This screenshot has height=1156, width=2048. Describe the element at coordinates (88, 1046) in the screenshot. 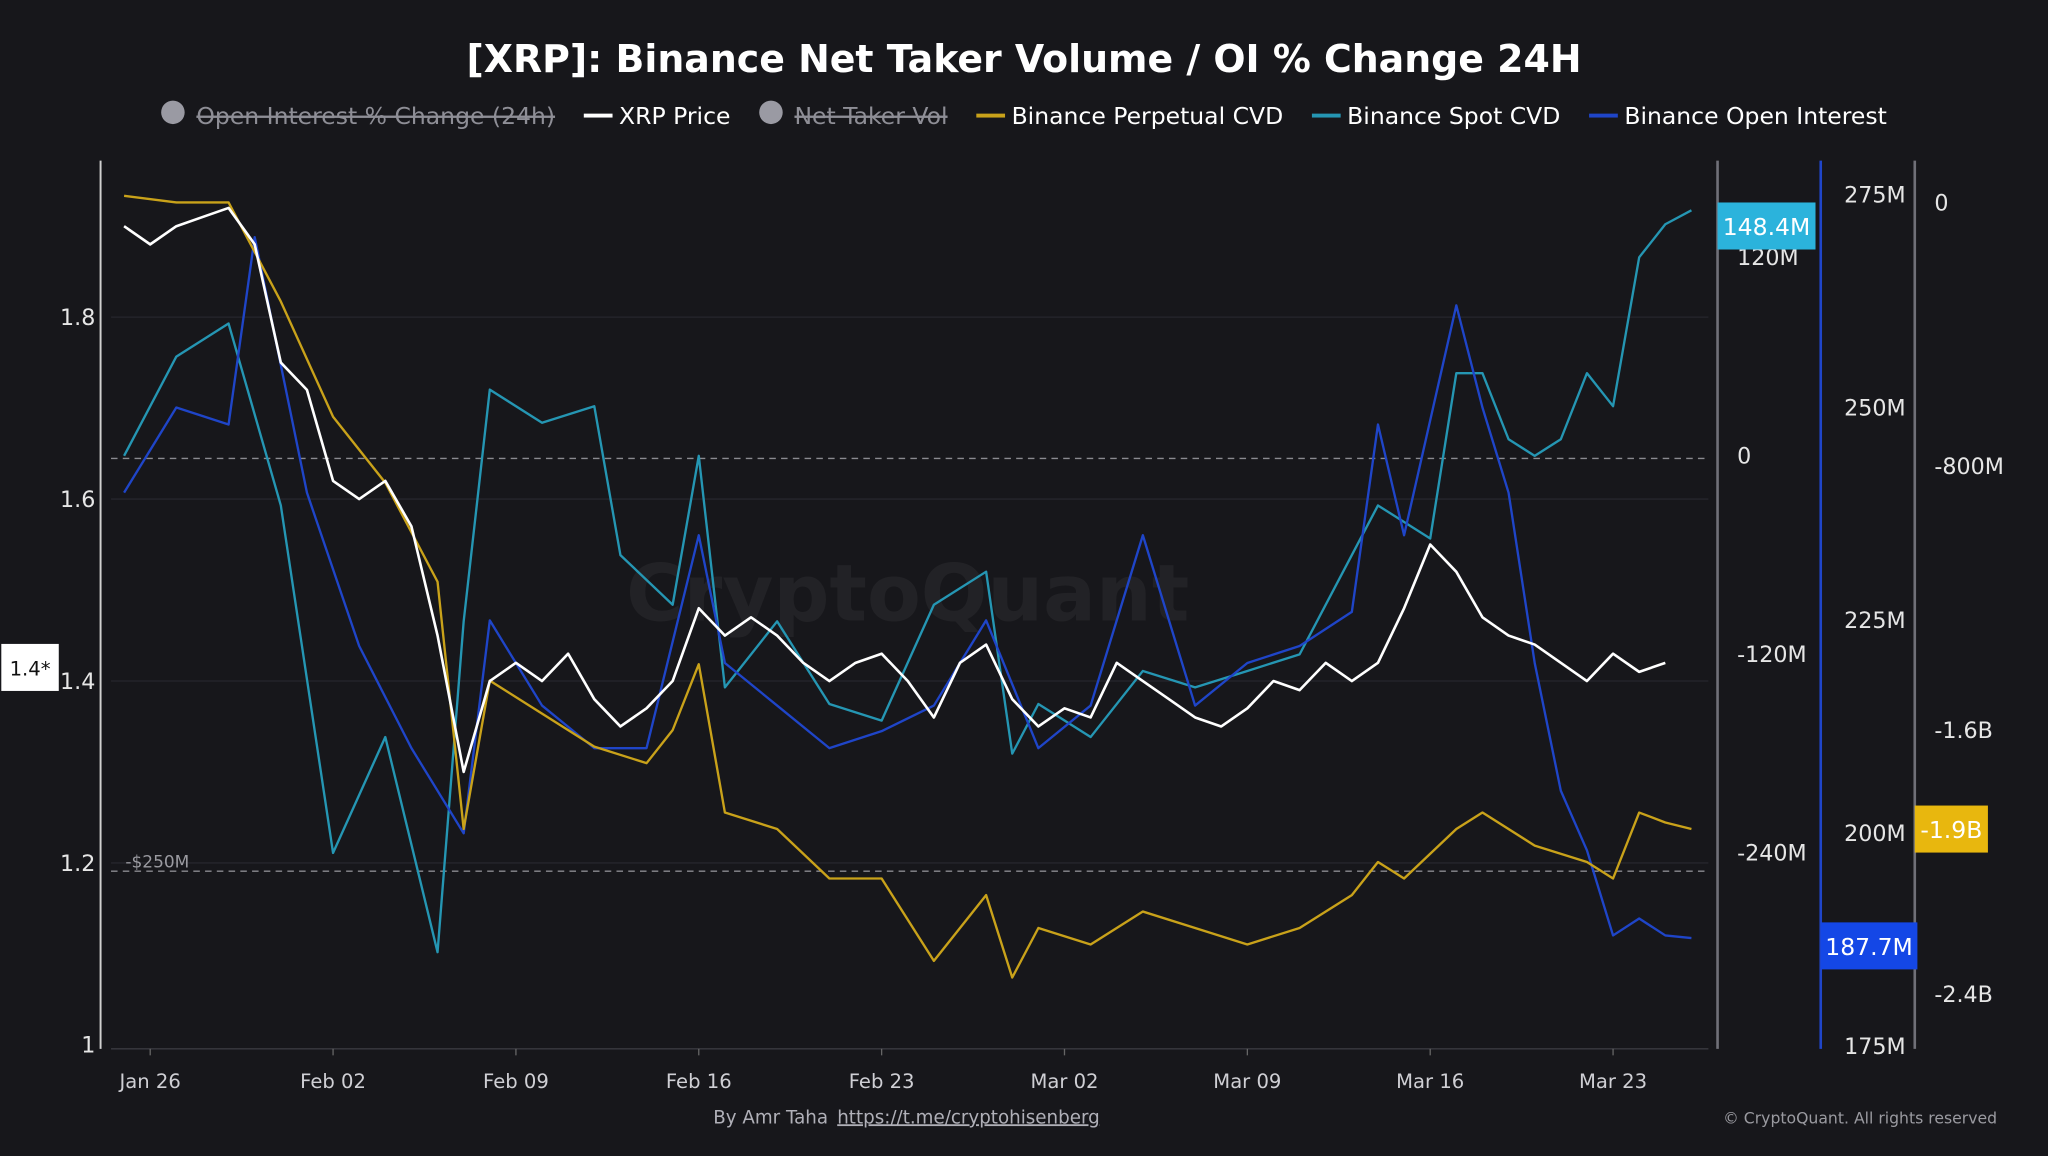

I see `price-tick: 1` at that location.